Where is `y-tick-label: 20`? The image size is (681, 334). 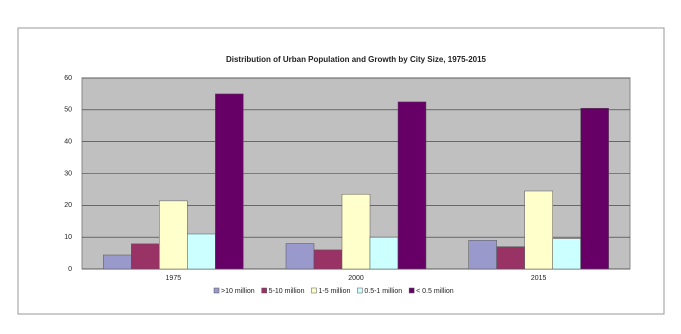 y-tick-label: 20 is located at coordinates (68, 205).